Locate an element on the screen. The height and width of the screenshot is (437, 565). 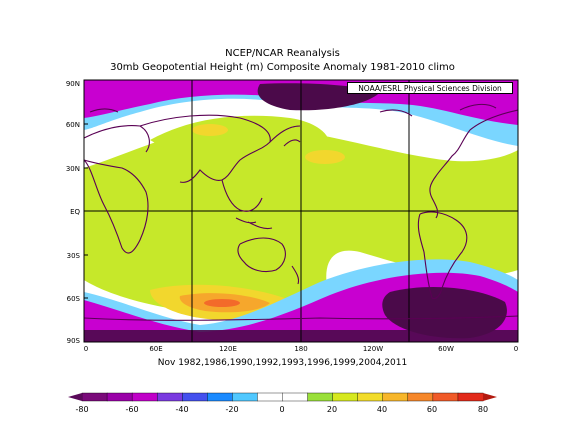
colorbar is located at coordinates (282, 397).